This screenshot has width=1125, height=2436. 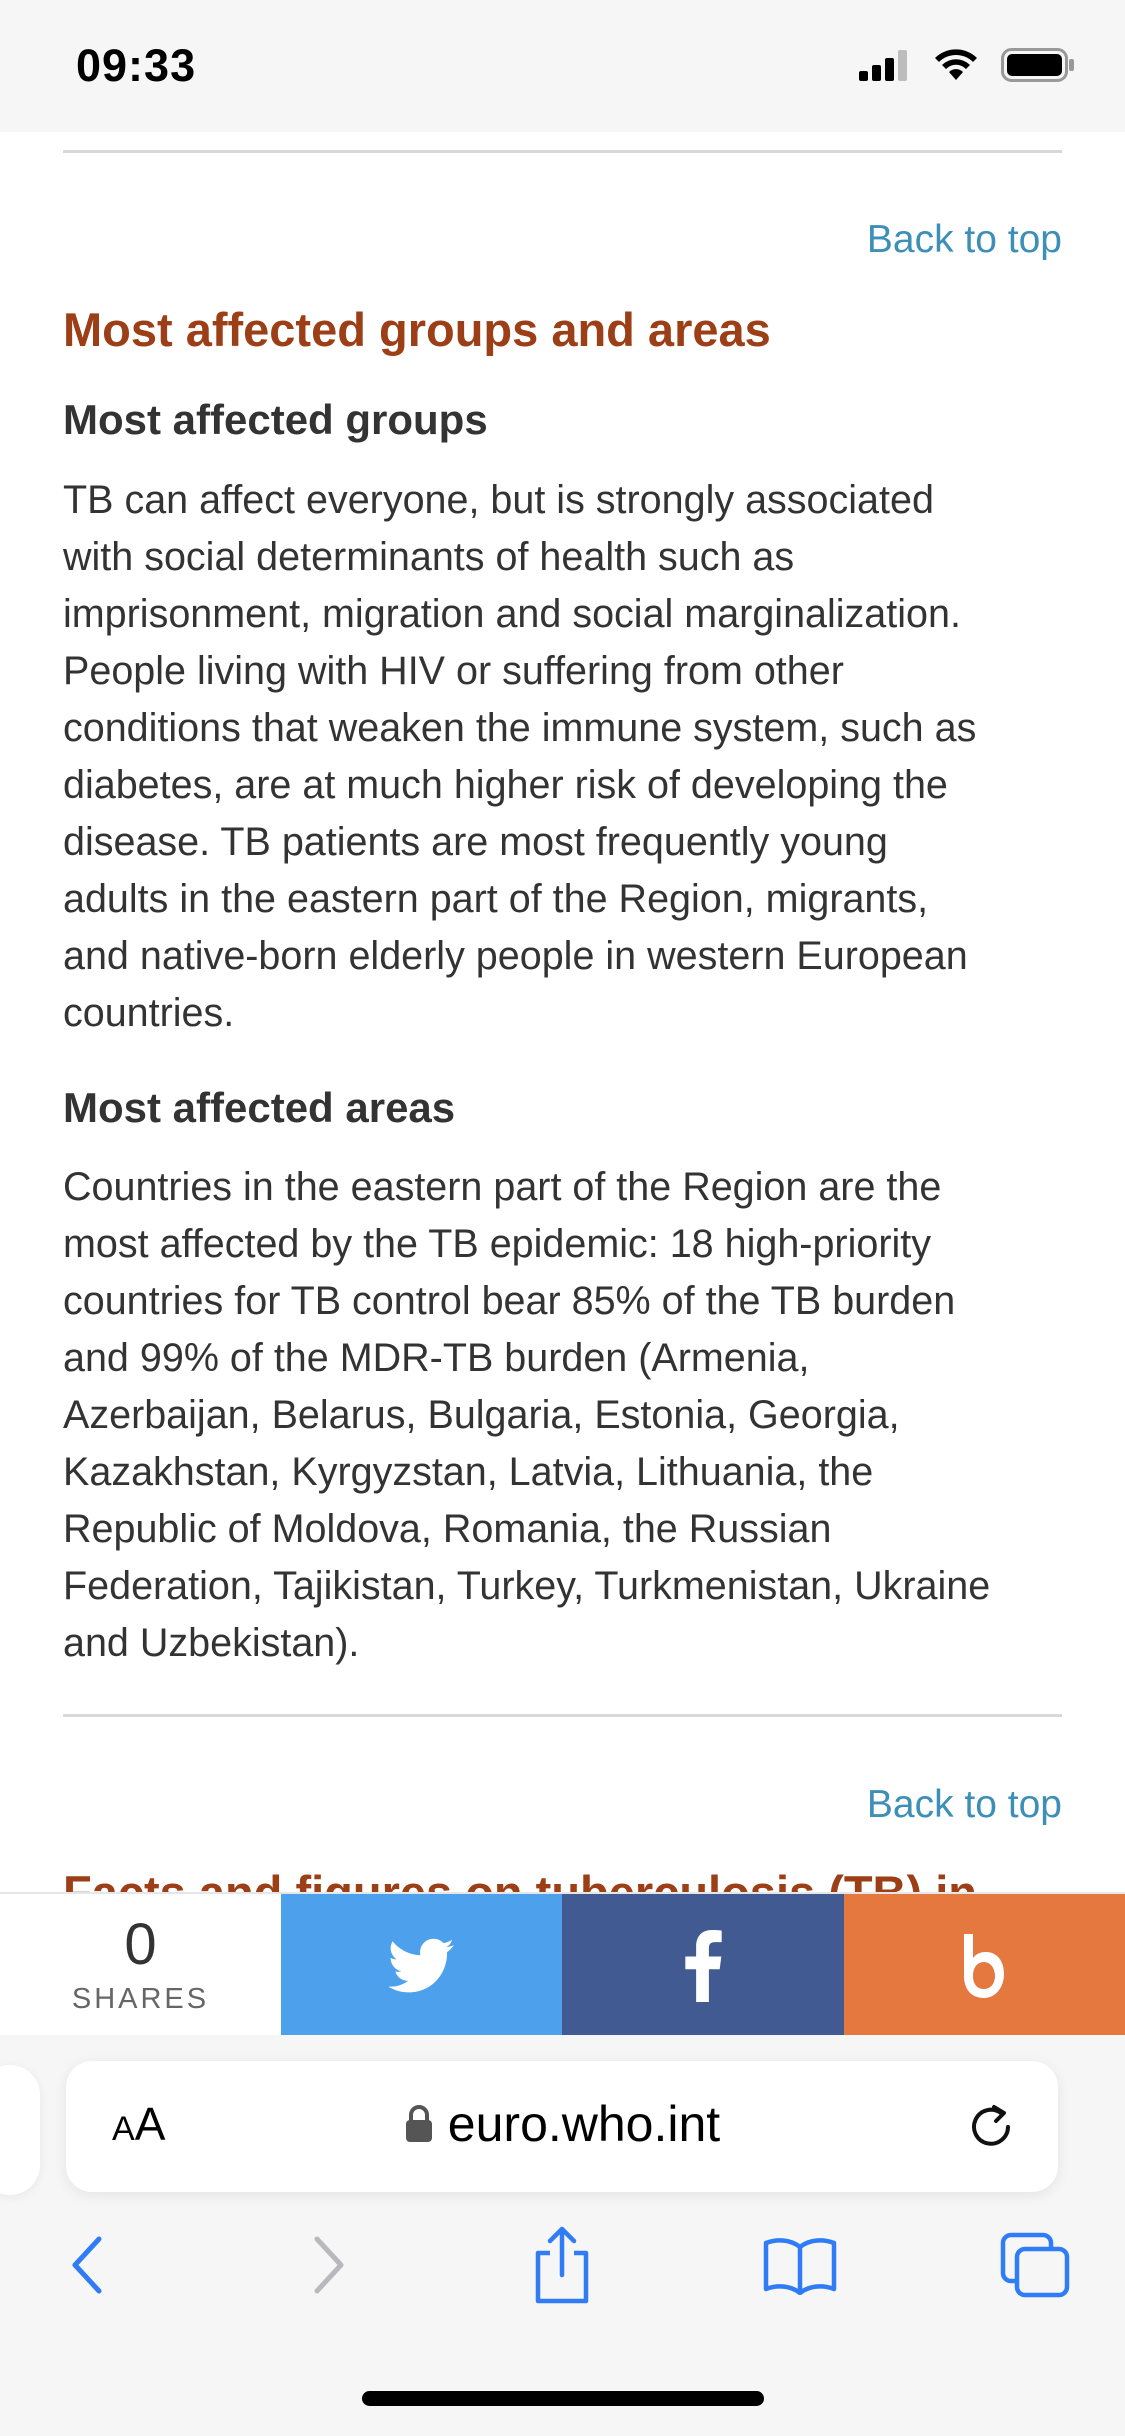 I want to click on tabs-button, so click(x=1035, y=2265).